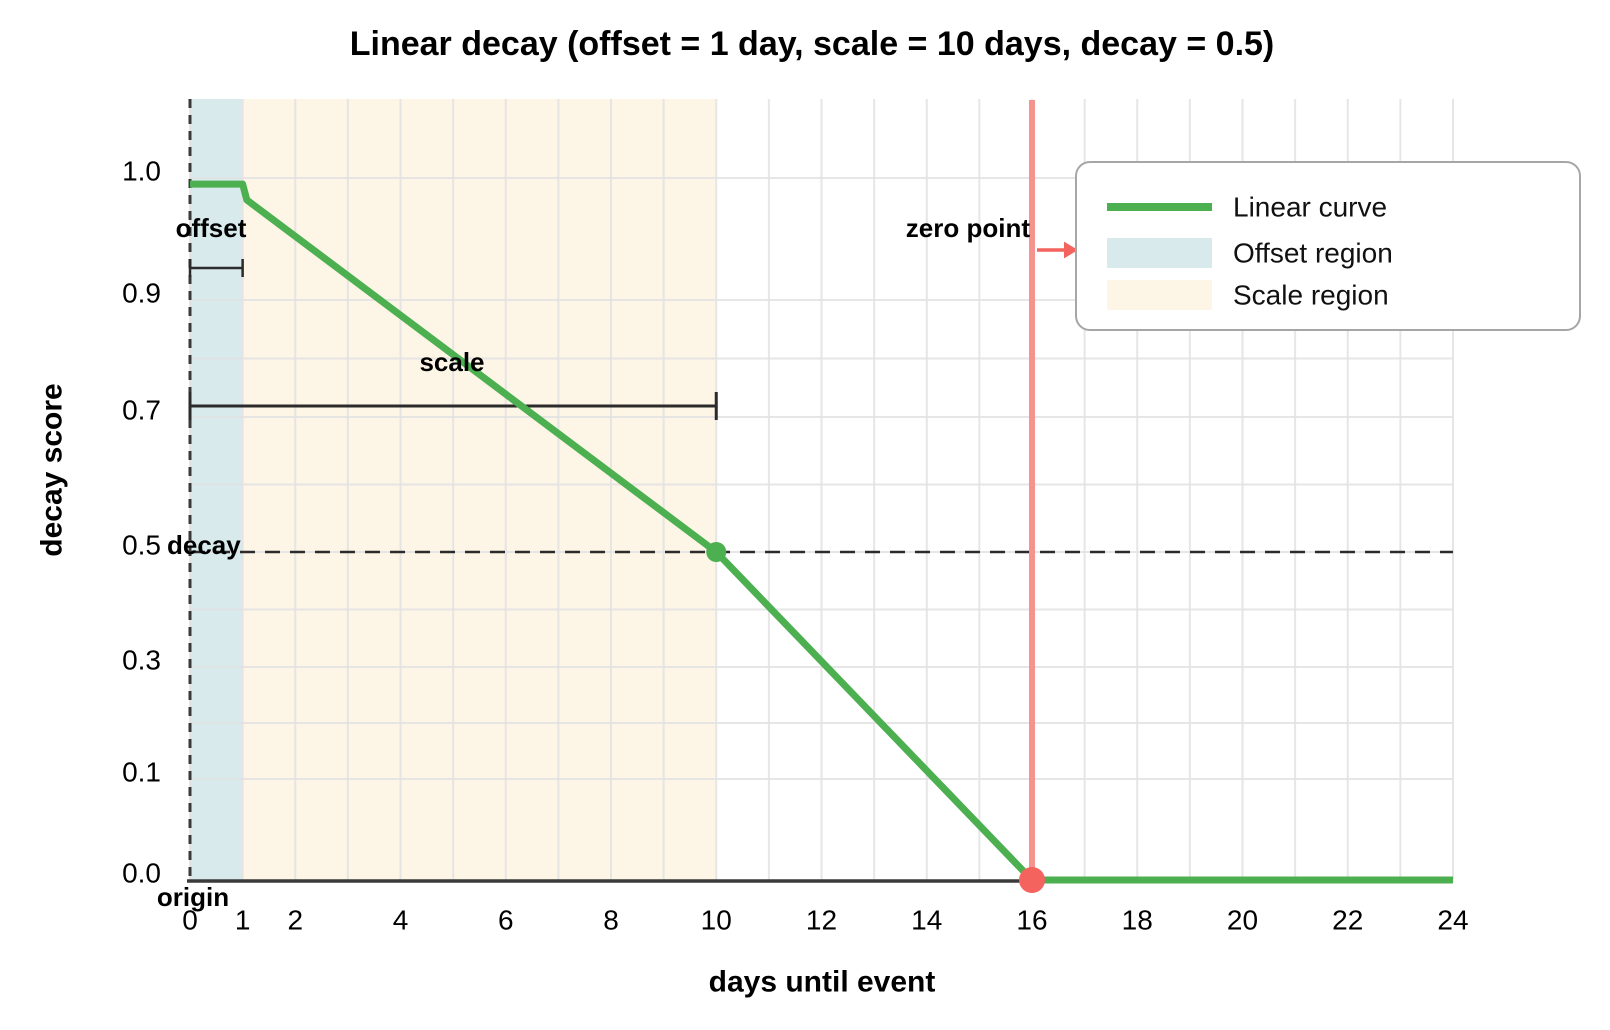 Image resolution: width=1610 pixels, height=1030 pixels. I want to click on y-axis-title: decay score, so click(52, 469).